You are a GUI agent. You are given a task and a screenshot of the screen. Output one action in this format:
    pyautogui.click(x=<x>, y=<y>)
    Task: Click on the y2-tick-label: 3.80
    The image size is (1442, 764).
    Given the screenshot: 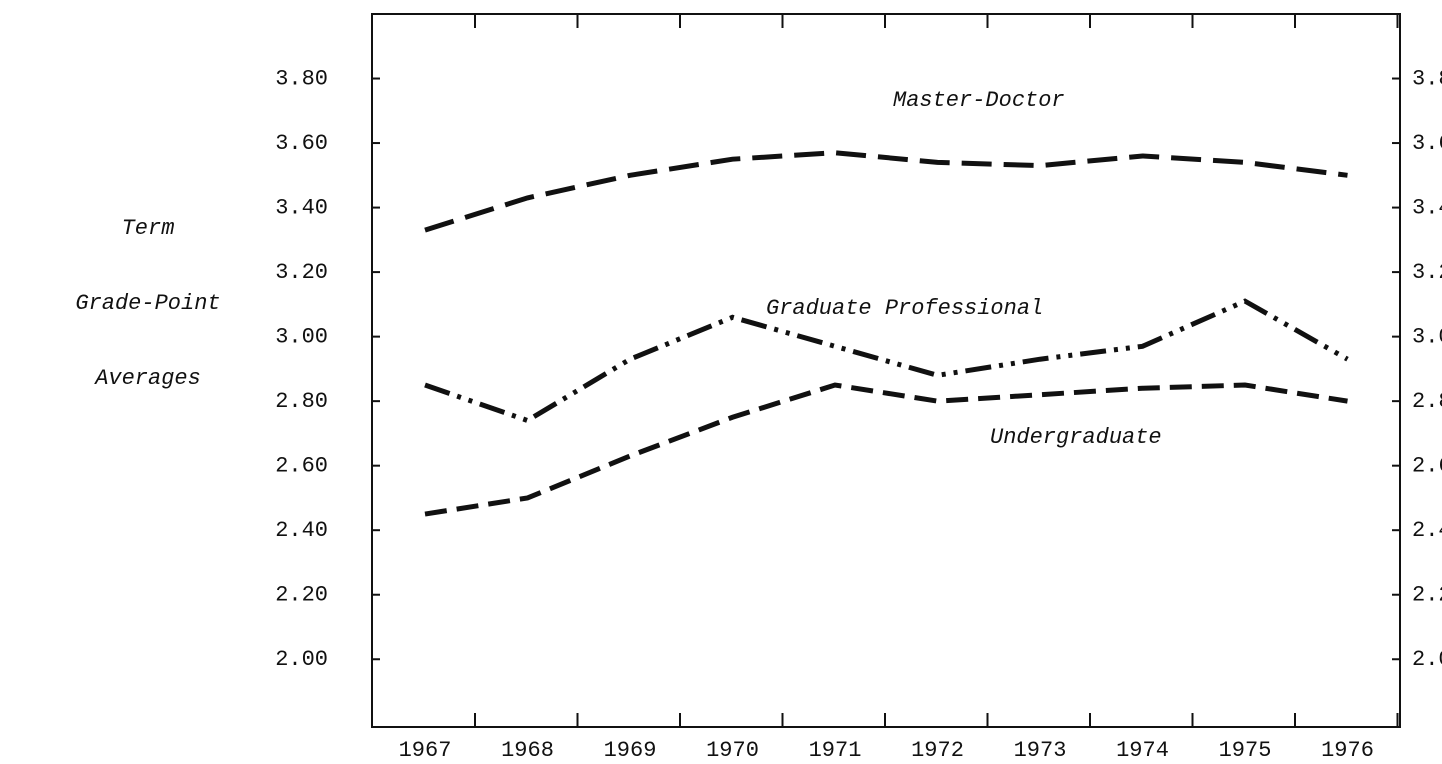 What is the action you would take?
    pyautogui.click(x=1427, y=78)
    